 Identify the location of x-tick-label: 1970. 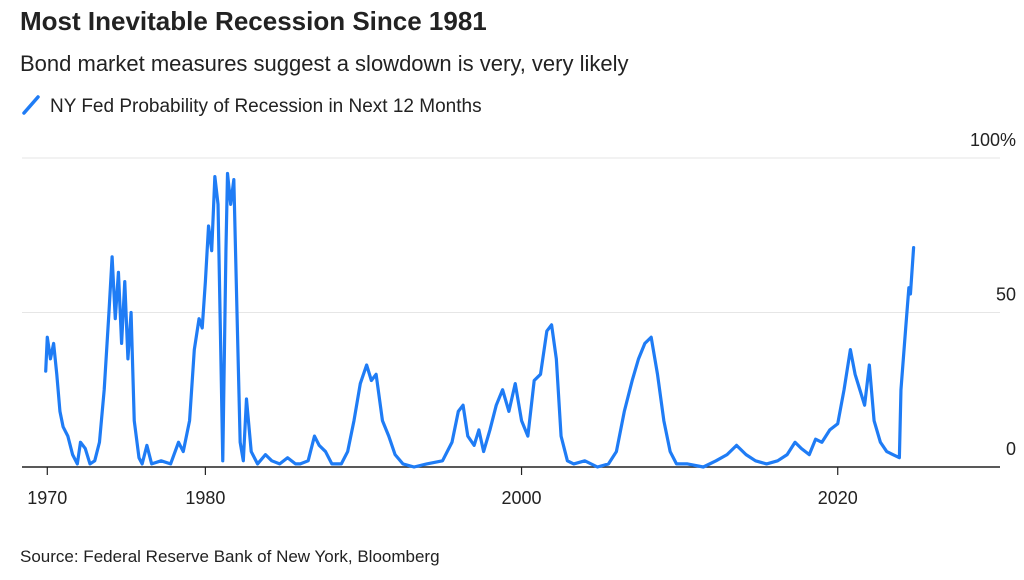
(47, 498).